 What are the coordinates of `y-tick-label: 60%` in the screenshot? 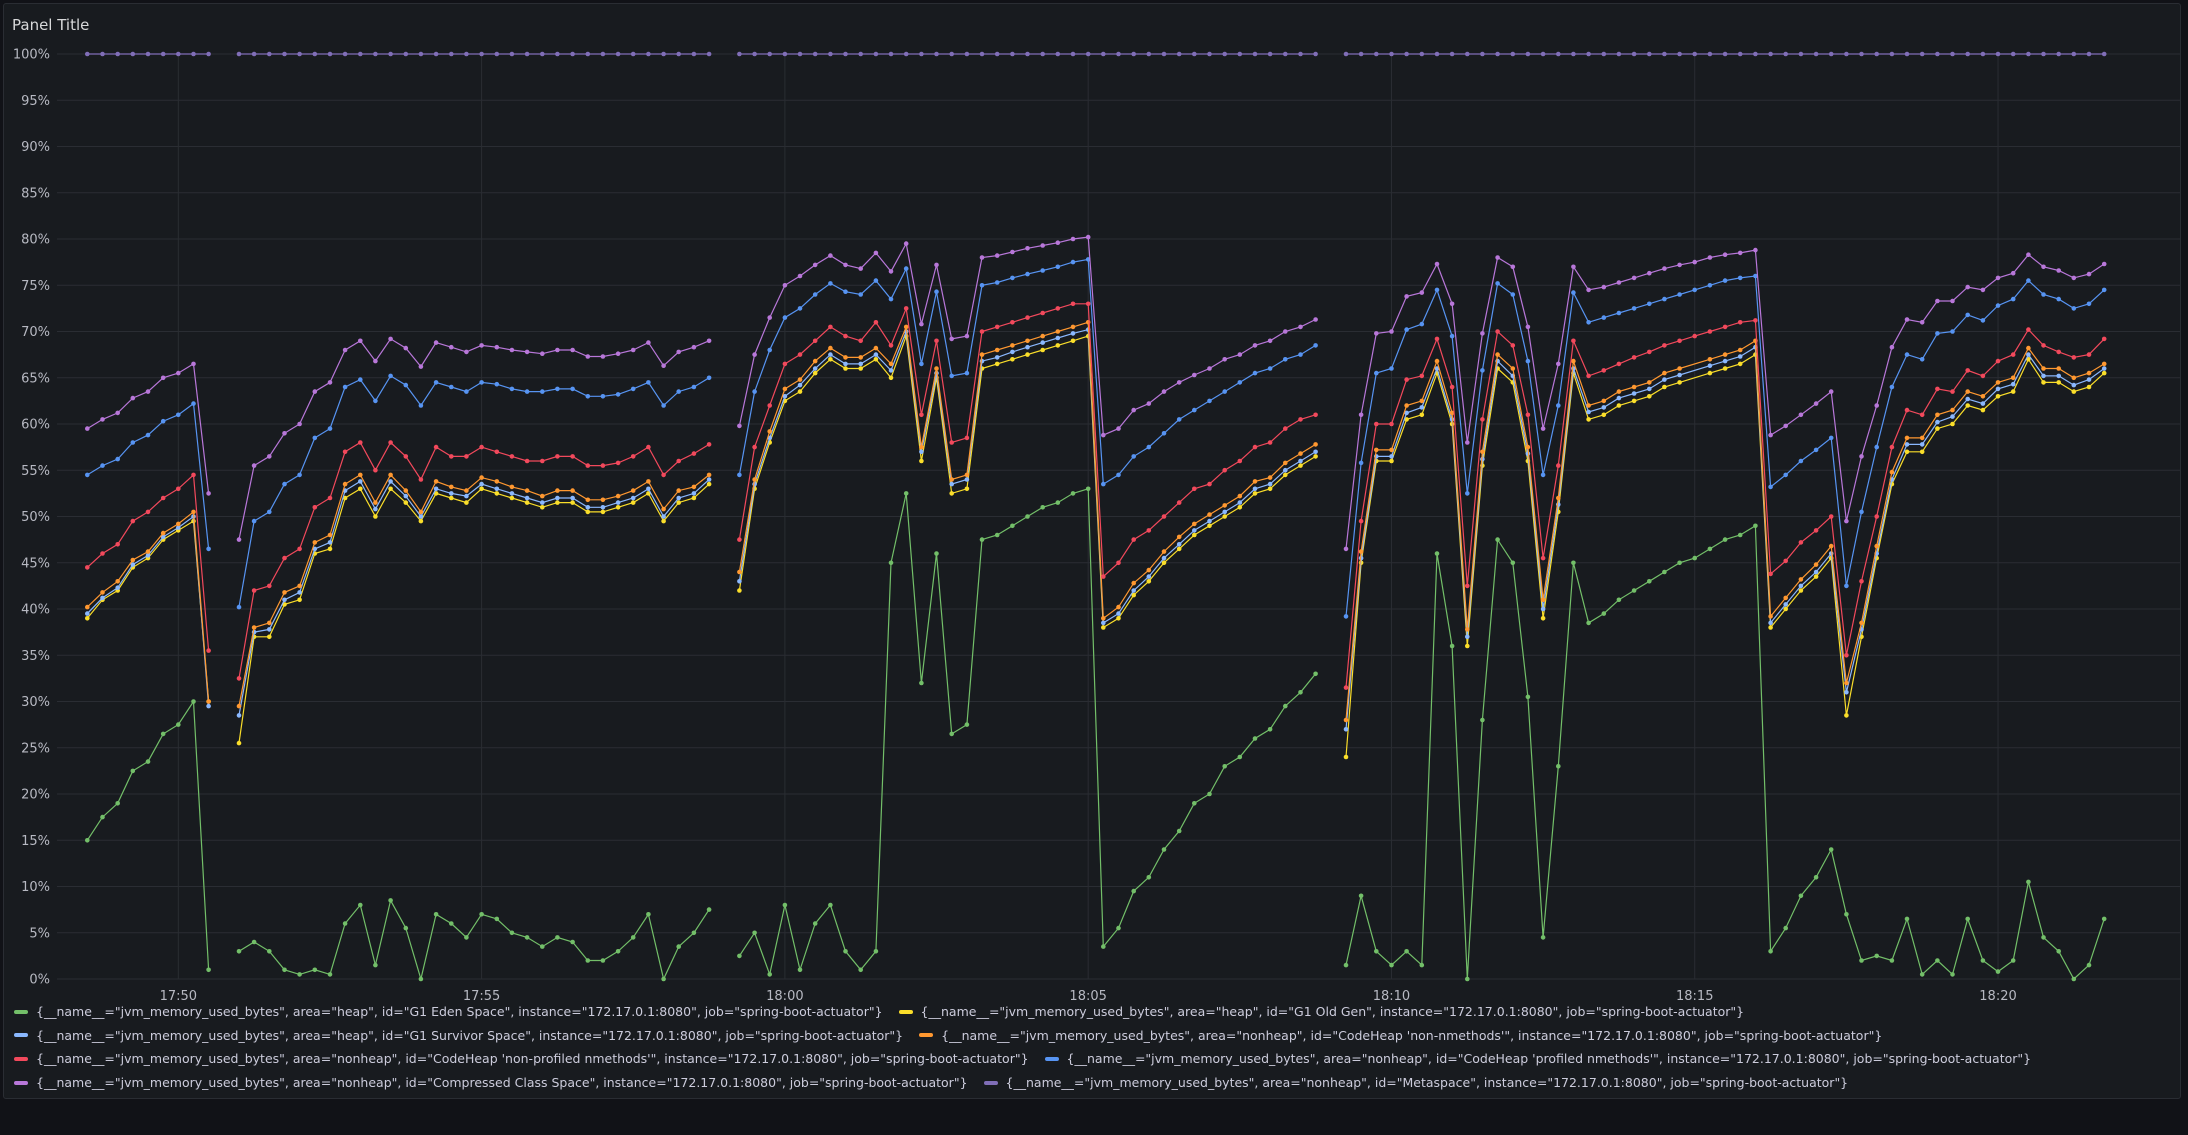 It's located at (35, 425).